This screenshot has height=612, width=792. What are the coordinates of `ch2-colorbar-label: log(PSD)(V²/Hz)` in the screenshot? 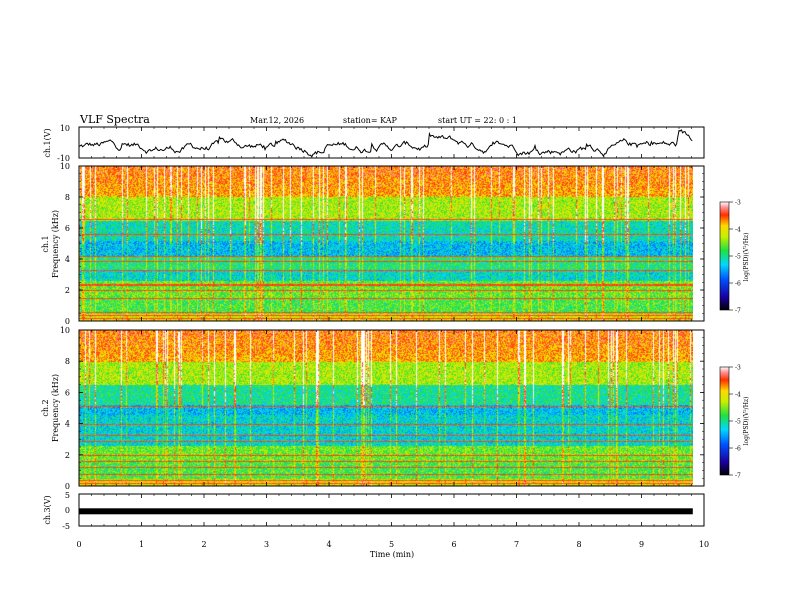 It's located at (746, 421).